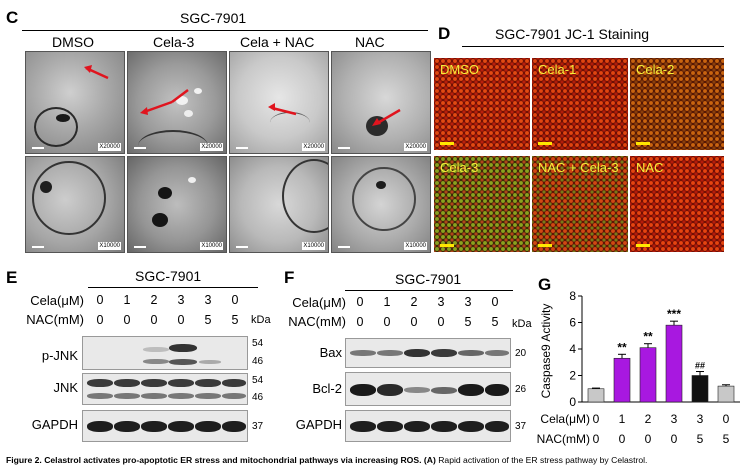 The height and width of the screenshot is (469, 754). What do you see at coordinates (279, 204) in the screenshot?
I see `em-image-cela-nac-10000: X10000` at bounding box center [279, 204].